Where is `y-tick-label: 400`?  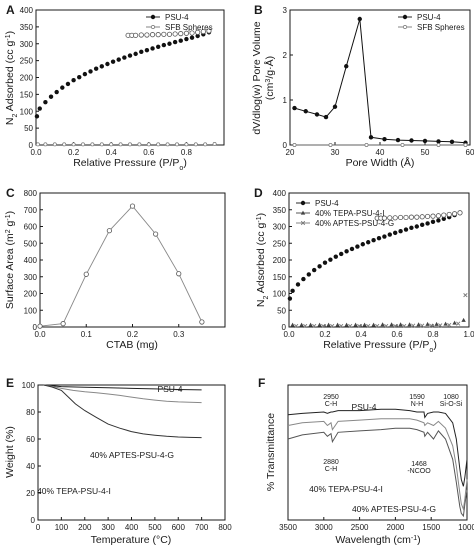
y-tick-label: 400 is located at coordinates (27, 10).